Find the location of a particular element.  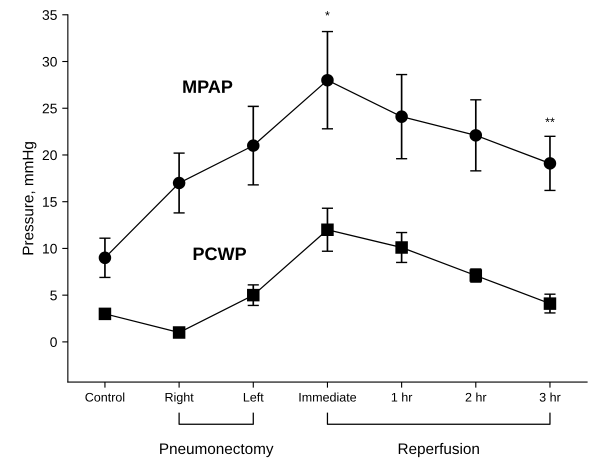

y-tick-label: 0 is located at coordinates (53, 342).